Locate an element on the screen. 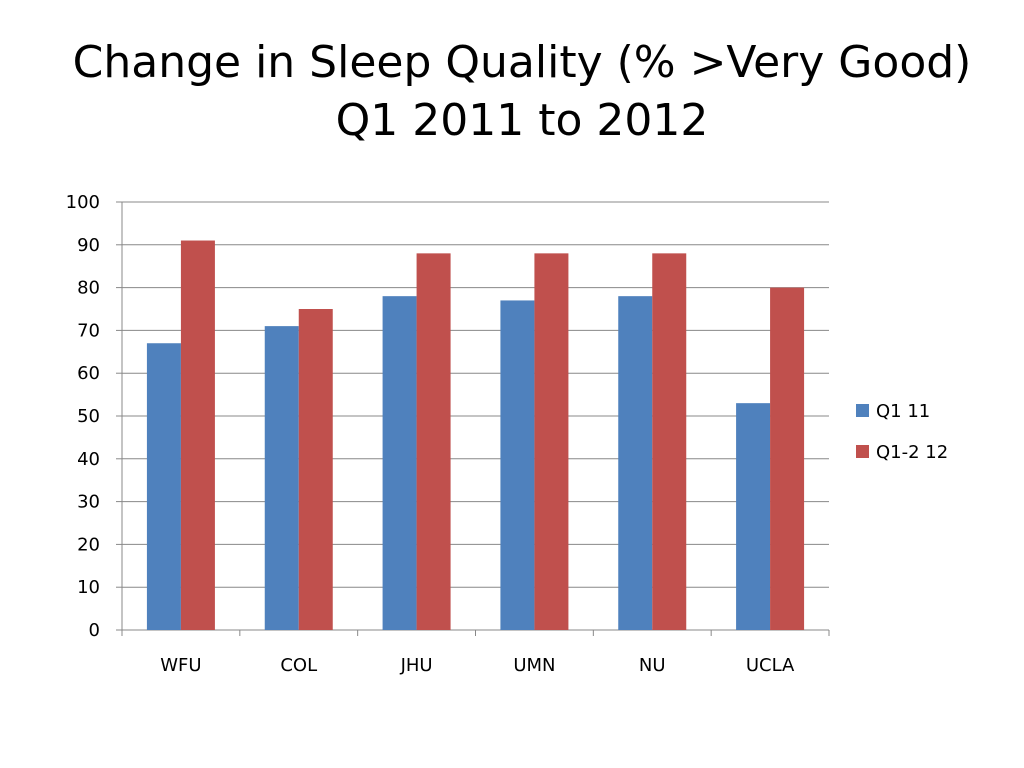  y-tick-label: 60 is located at coordinates (88, 373).